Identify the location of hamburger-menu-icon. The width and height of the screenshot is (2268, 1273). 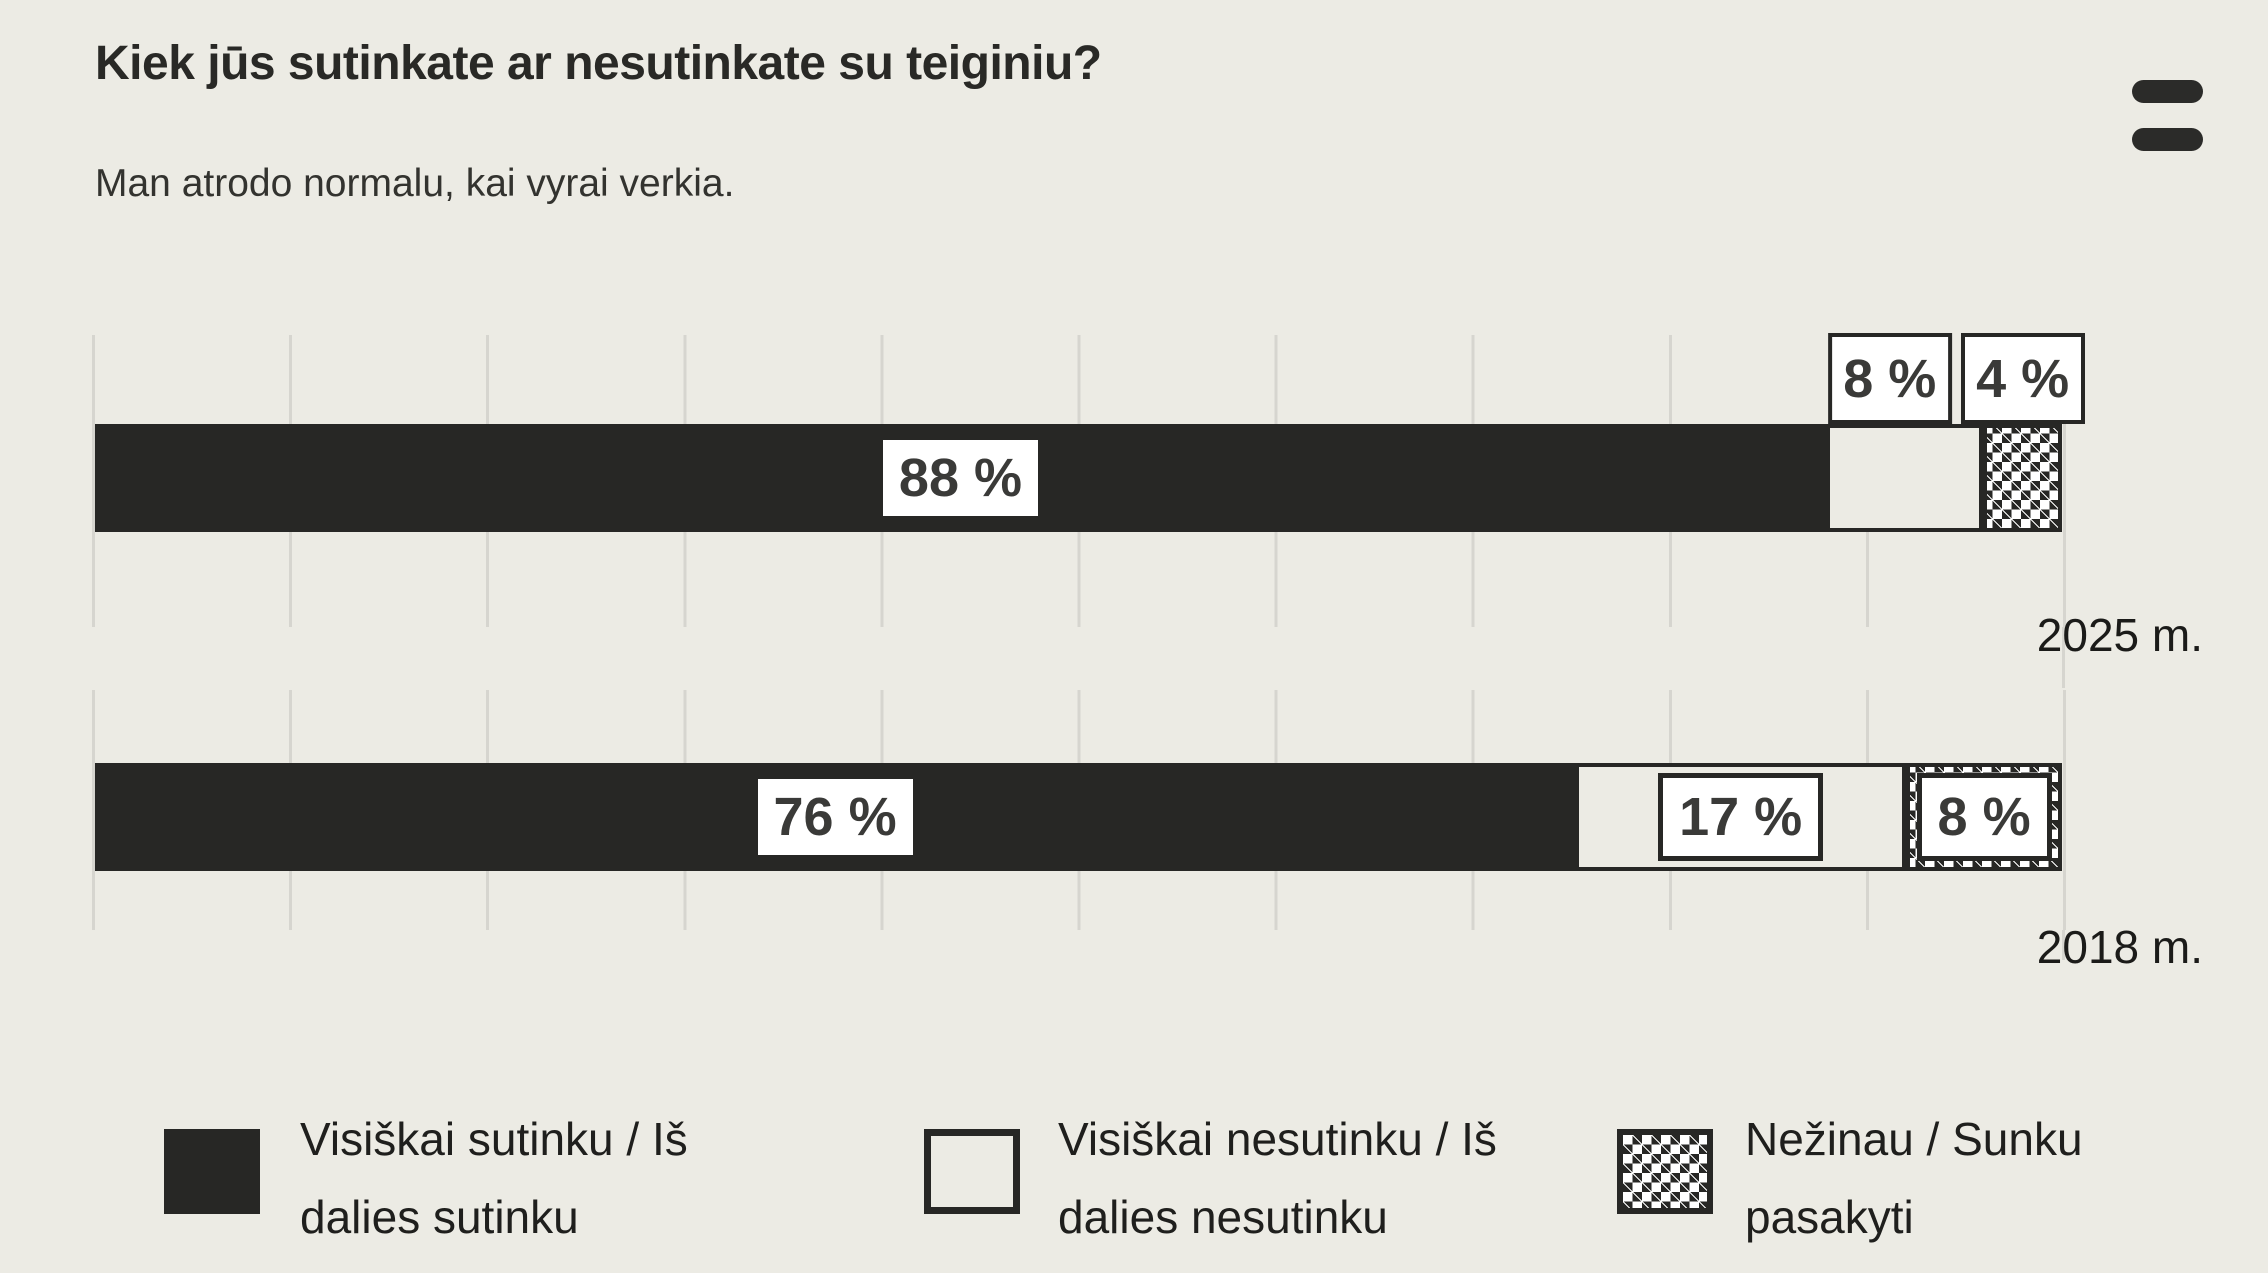
(2168, 116).